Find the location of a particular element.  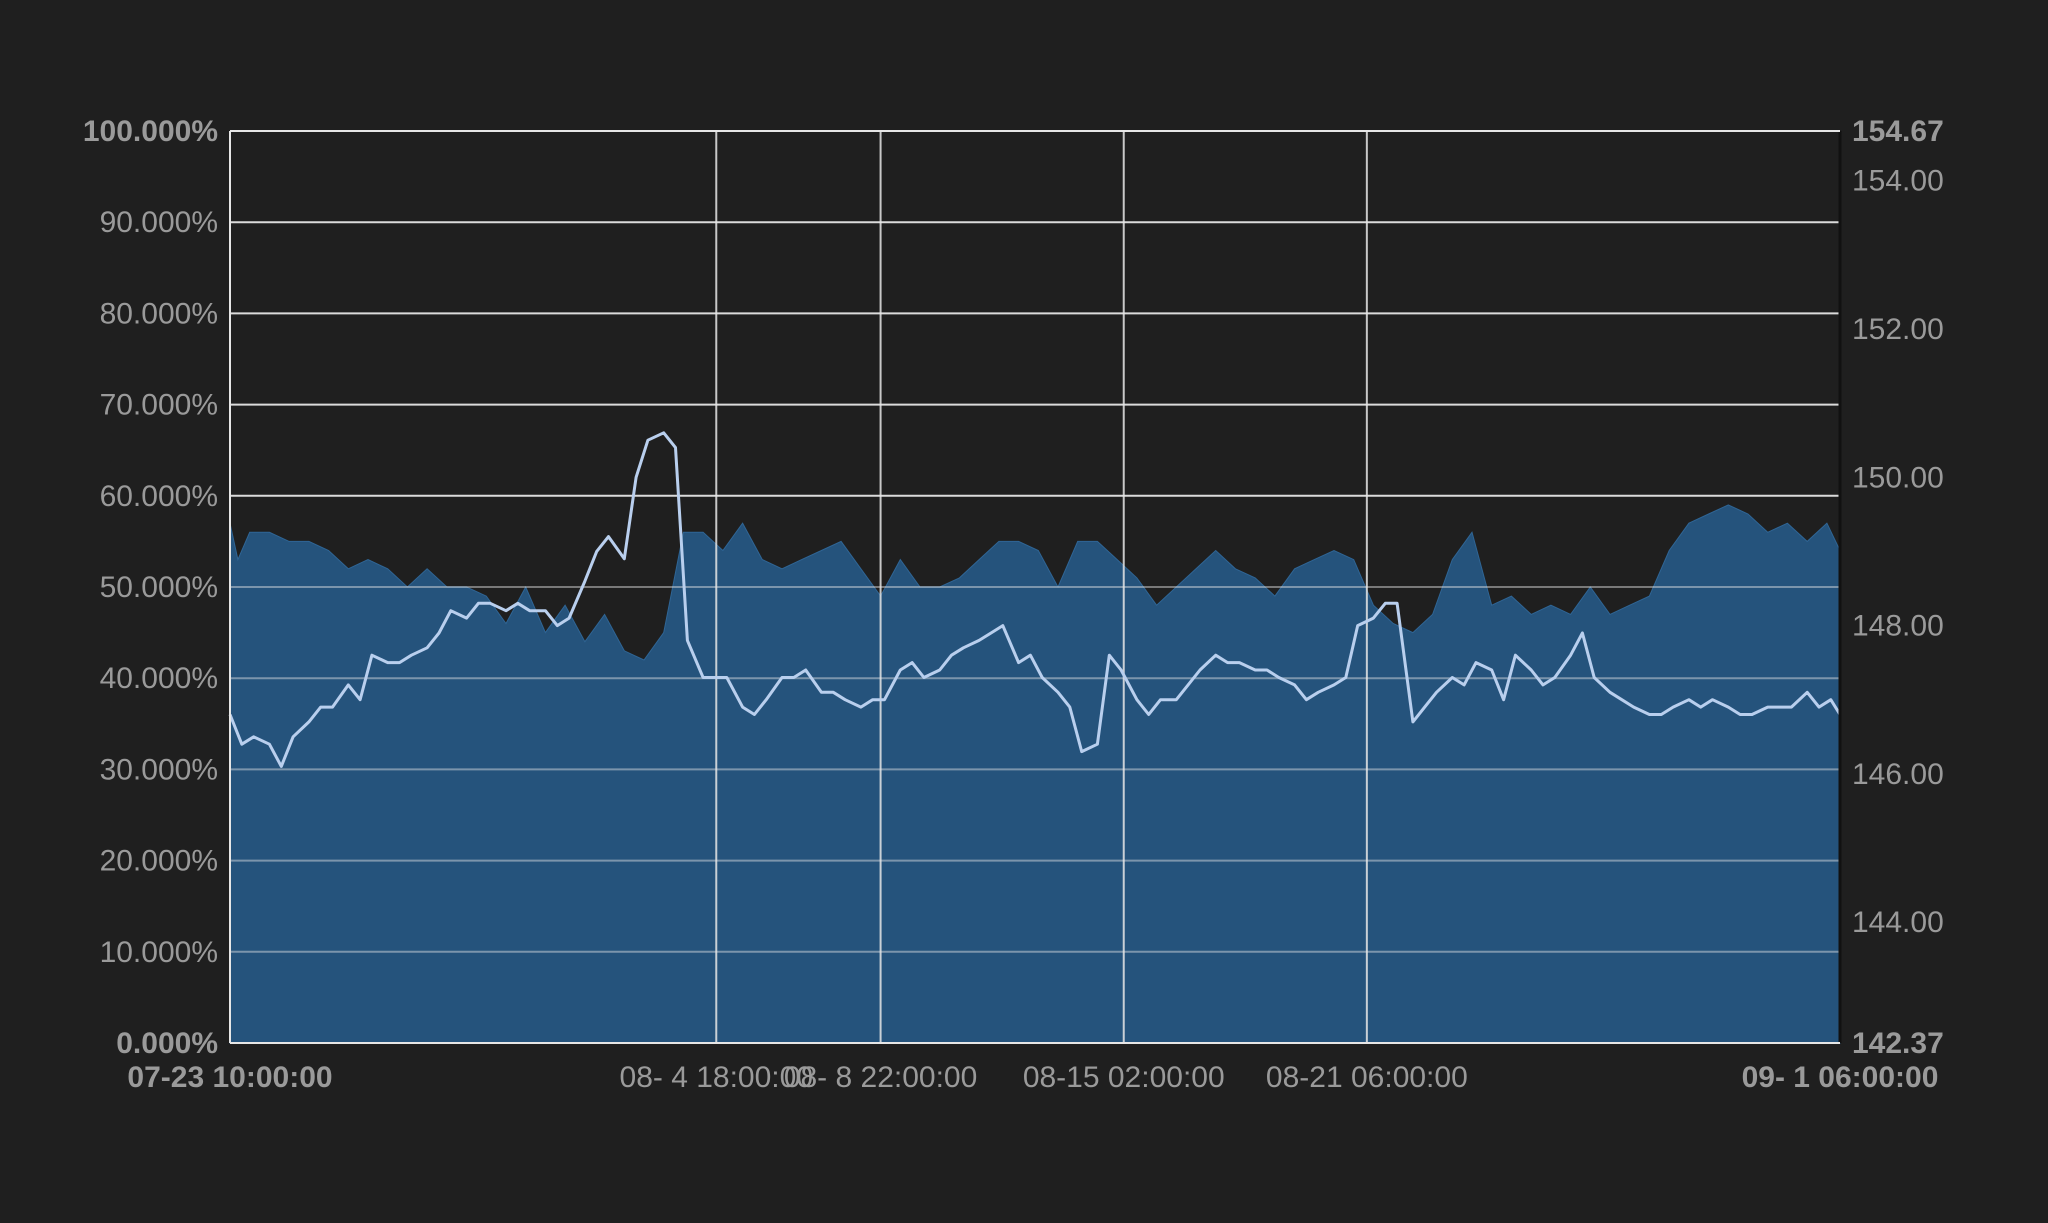

left-tick-label: 70.000% is located at coordinates (159, 405).